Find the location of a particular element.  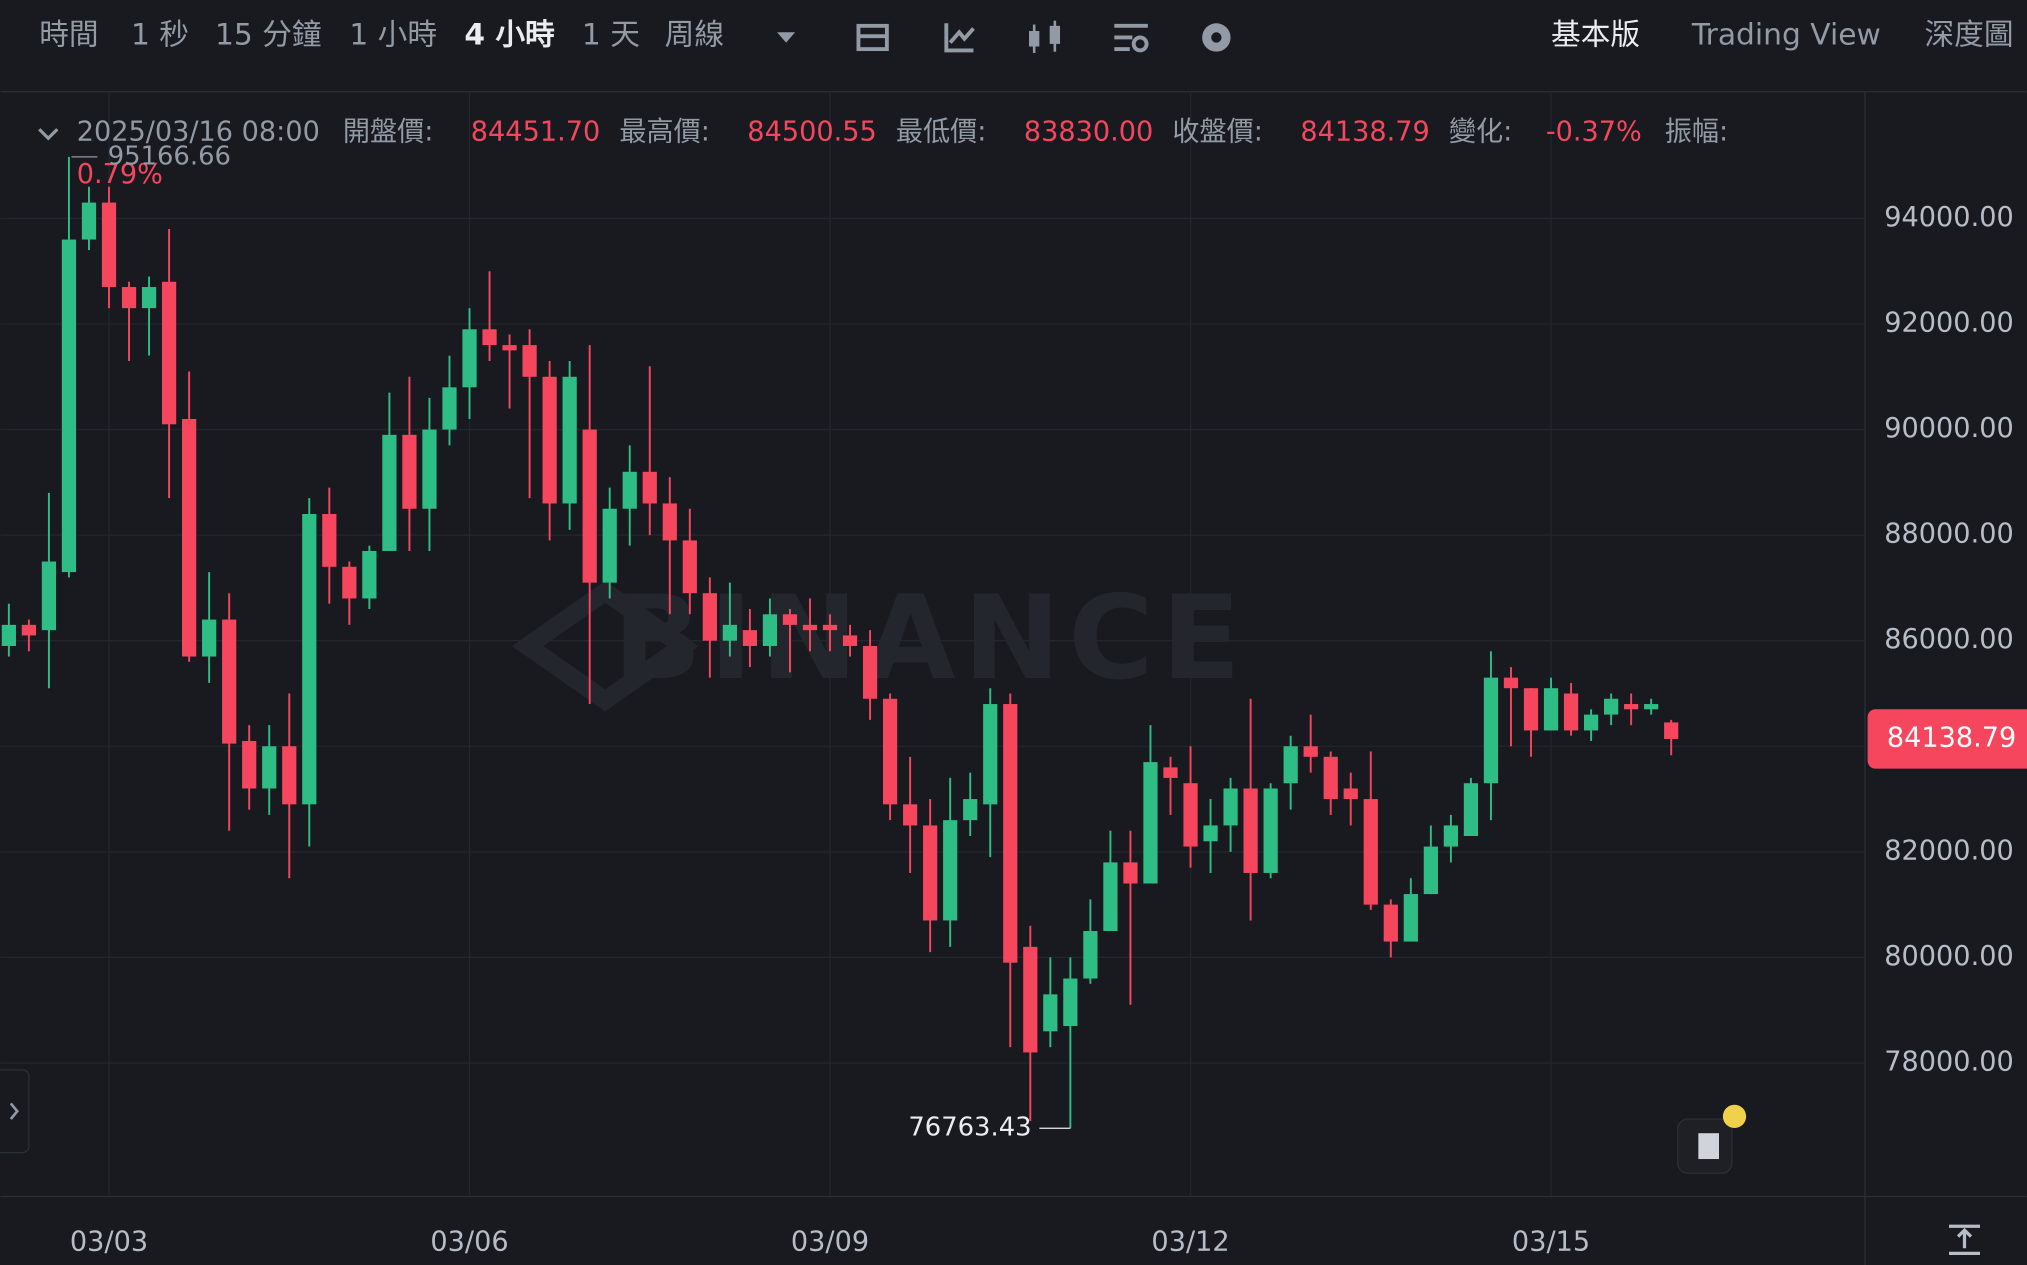

view-button: Trading View is located at coordinates (1786, 35).